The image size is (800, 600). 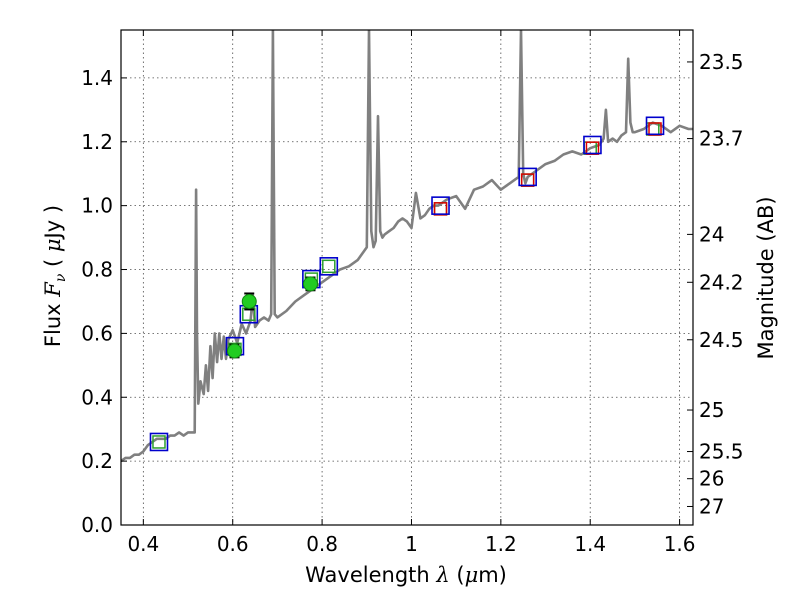 I want to click on magnitude-tick-label: 24.5, so click(x=721, y=340).